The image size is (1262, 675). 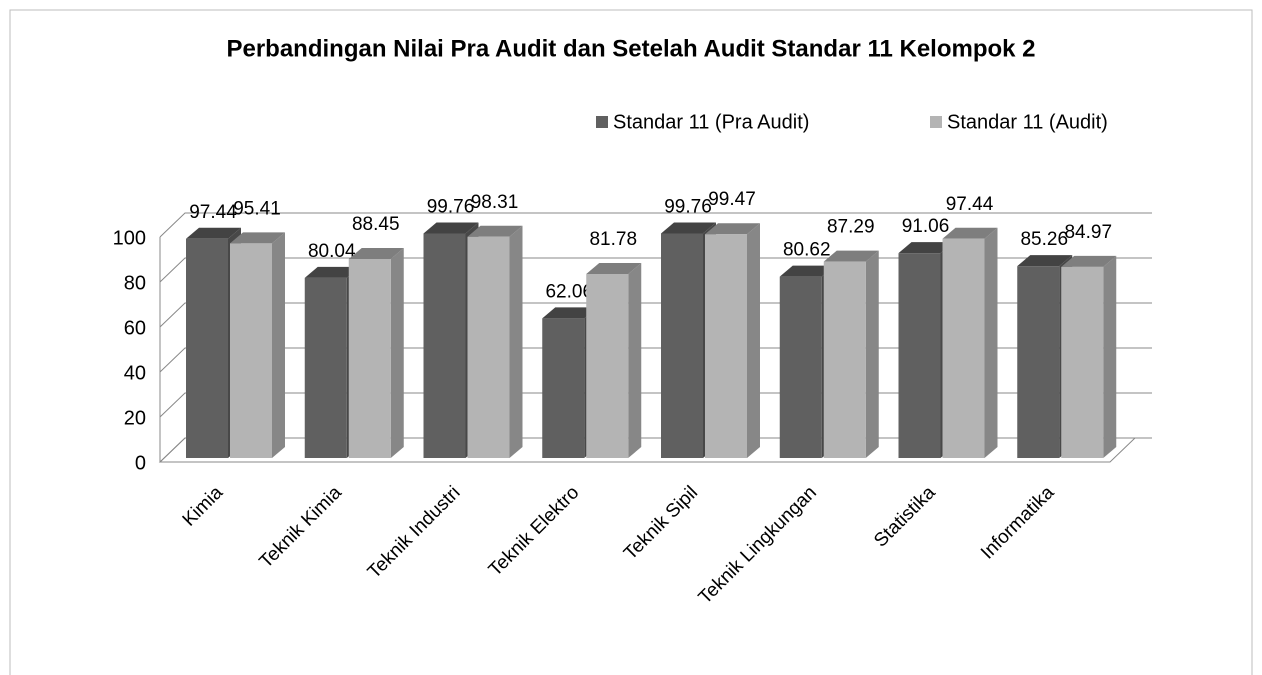 What do you see at coordinates (661, 523) in the screenshot?
I see `x-tick-label: Teknik Sipil` at bounding box center [661, 523].